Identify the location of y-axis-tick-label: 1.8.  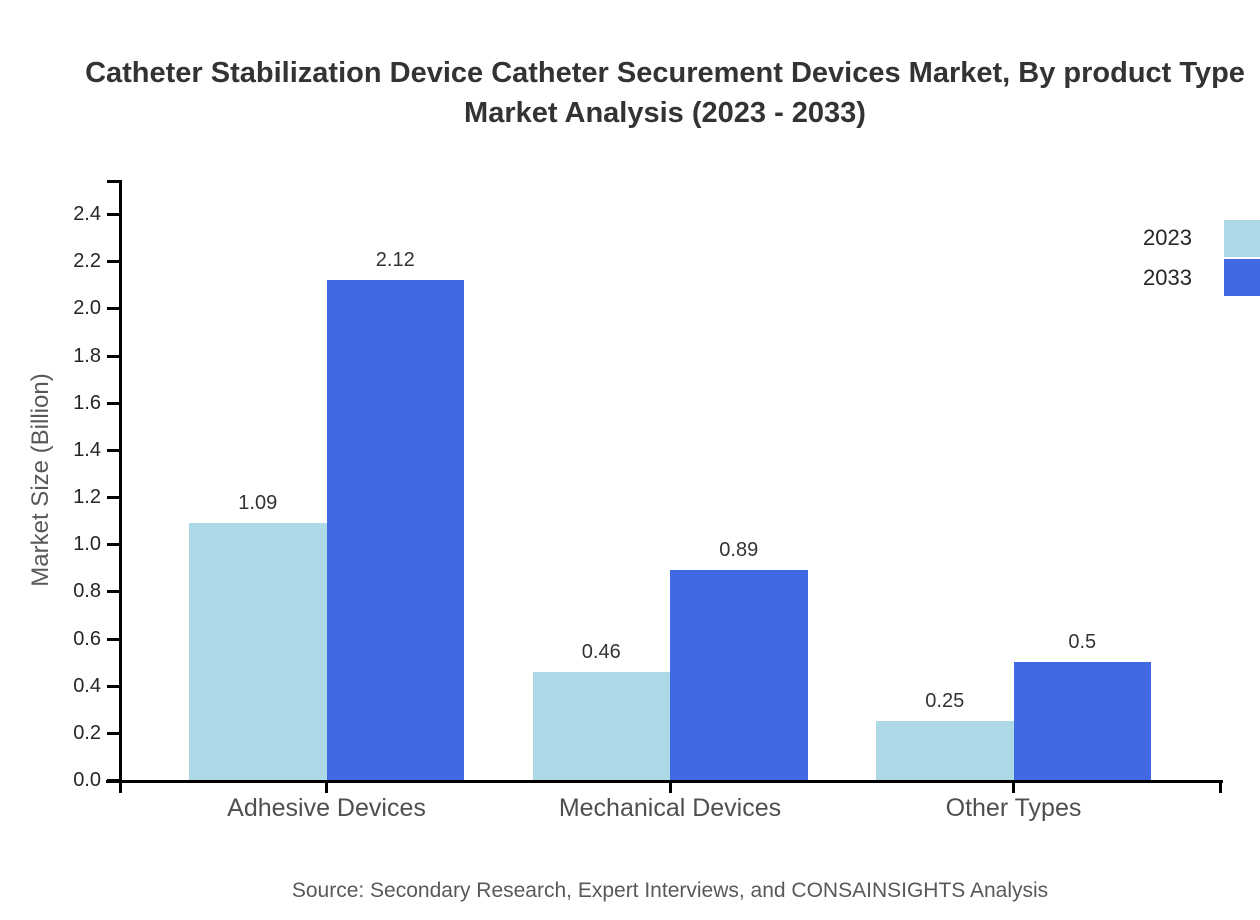
(87, 355).